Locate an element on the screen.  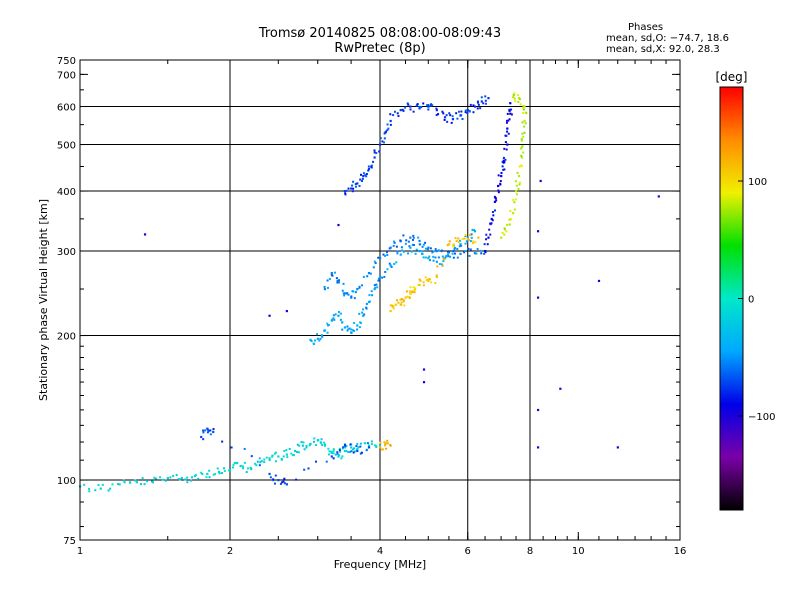
colorbar-label: [deg] is located at coordinates (732, 77).